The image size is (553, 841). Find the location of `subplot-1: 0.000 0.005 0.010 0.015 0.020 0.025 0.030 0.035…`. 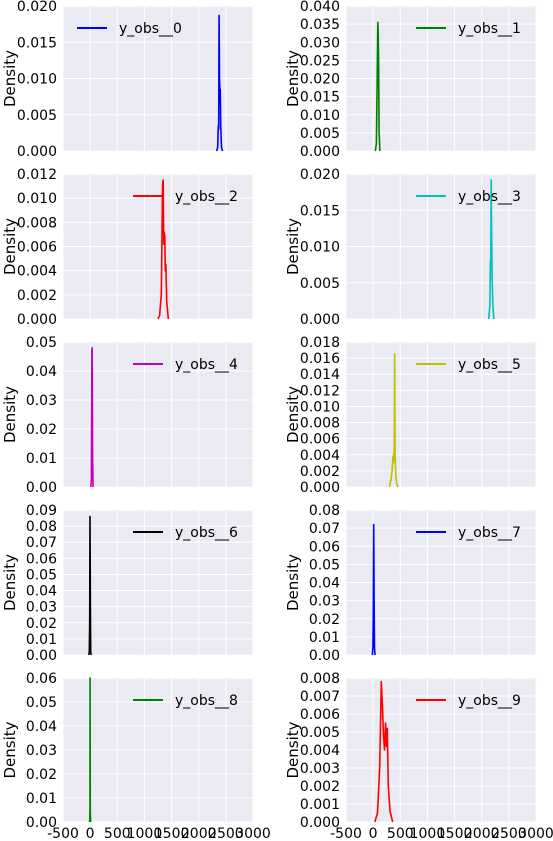

subplot-1: 0.000 0.005 0.010 0.015 0.020 0.025 0.030 0.035… is located at coordinates (410, 80).